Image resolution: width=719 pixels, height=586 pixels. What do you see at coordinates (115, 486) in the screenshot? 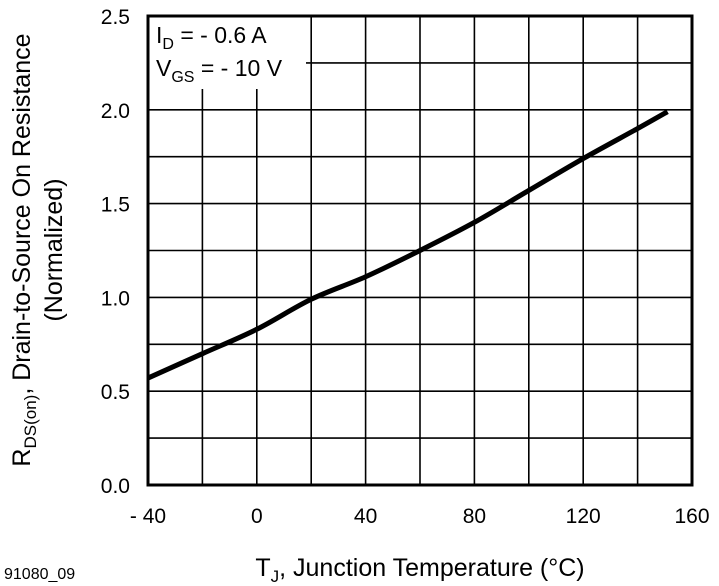
I see `y-tick-label: 0.0` at bounding box center [115, 486].